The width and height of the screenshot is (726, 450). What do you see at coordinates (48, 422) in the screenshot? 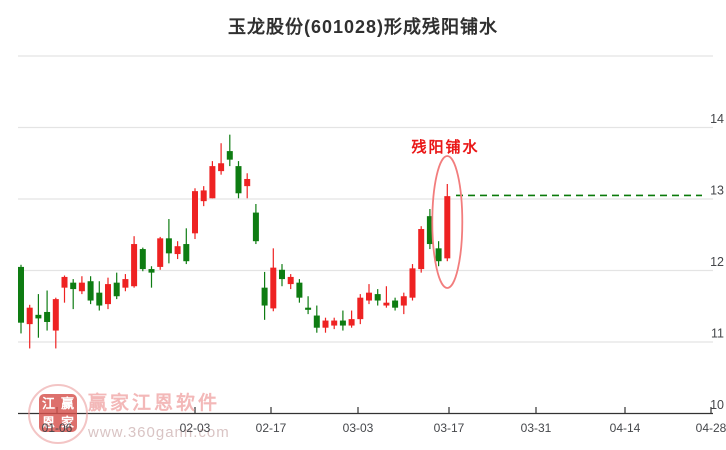
I see `logo-char: 恩` at bounding box center [48, 422].